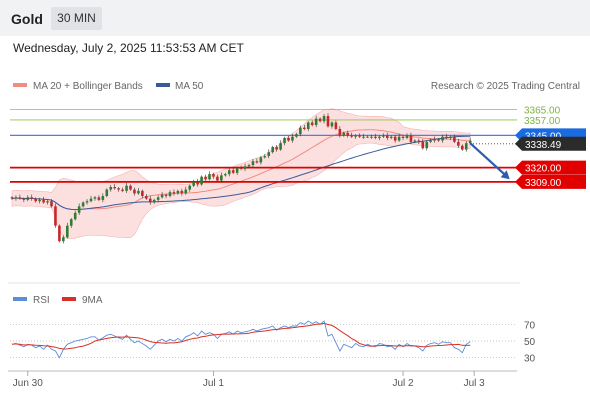 The width and height of the screenshot is (590, 400). I want to click on ma20-legend-label: MA 20 + Bollinger Bands, so click(88, 86).